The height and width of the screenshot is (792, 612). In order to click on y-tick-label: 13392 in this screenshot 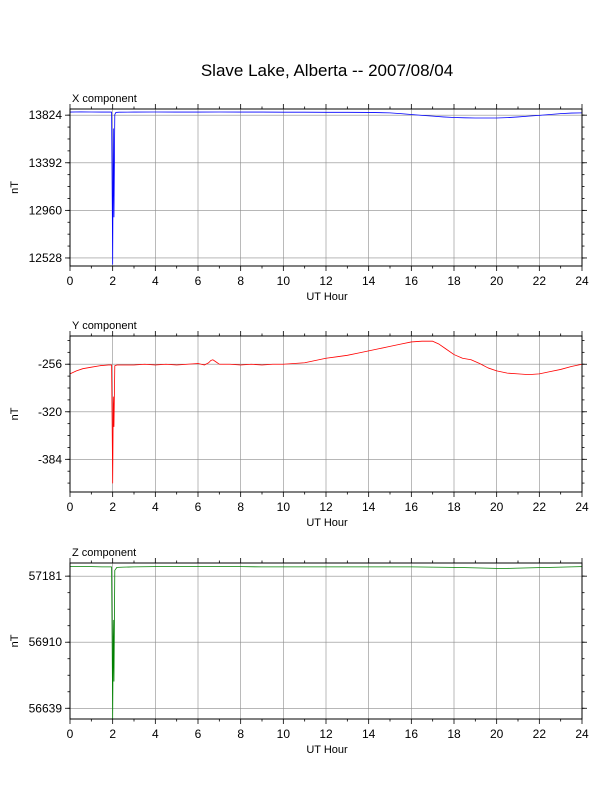, I will do `click(46, 163)`.